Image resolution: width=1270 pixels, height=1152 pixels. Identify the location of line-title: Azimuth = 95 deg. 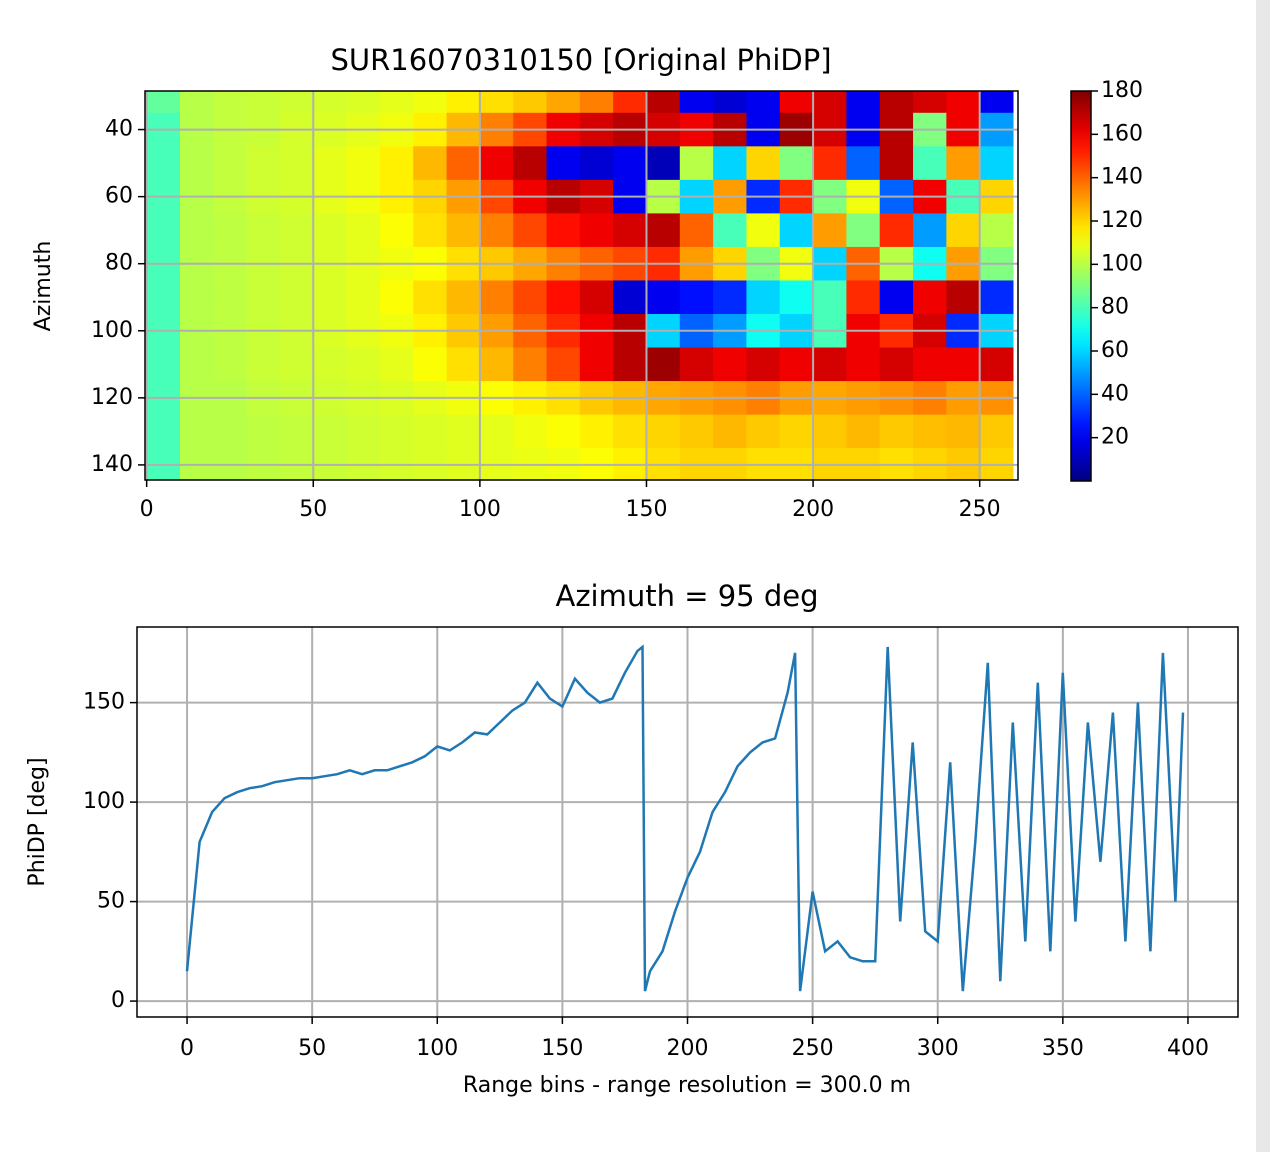
(686, 596).